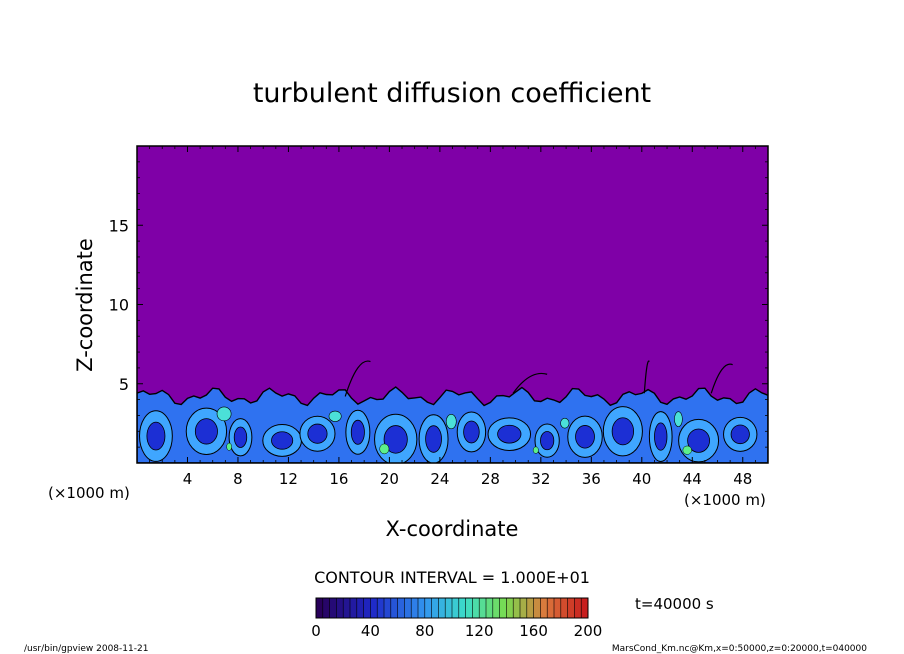 The width and height of the screenshot is (904, 654). Describe the element at coordinates (591, 479) in the screenshot. I see `x-tick-label: 36` at that location.